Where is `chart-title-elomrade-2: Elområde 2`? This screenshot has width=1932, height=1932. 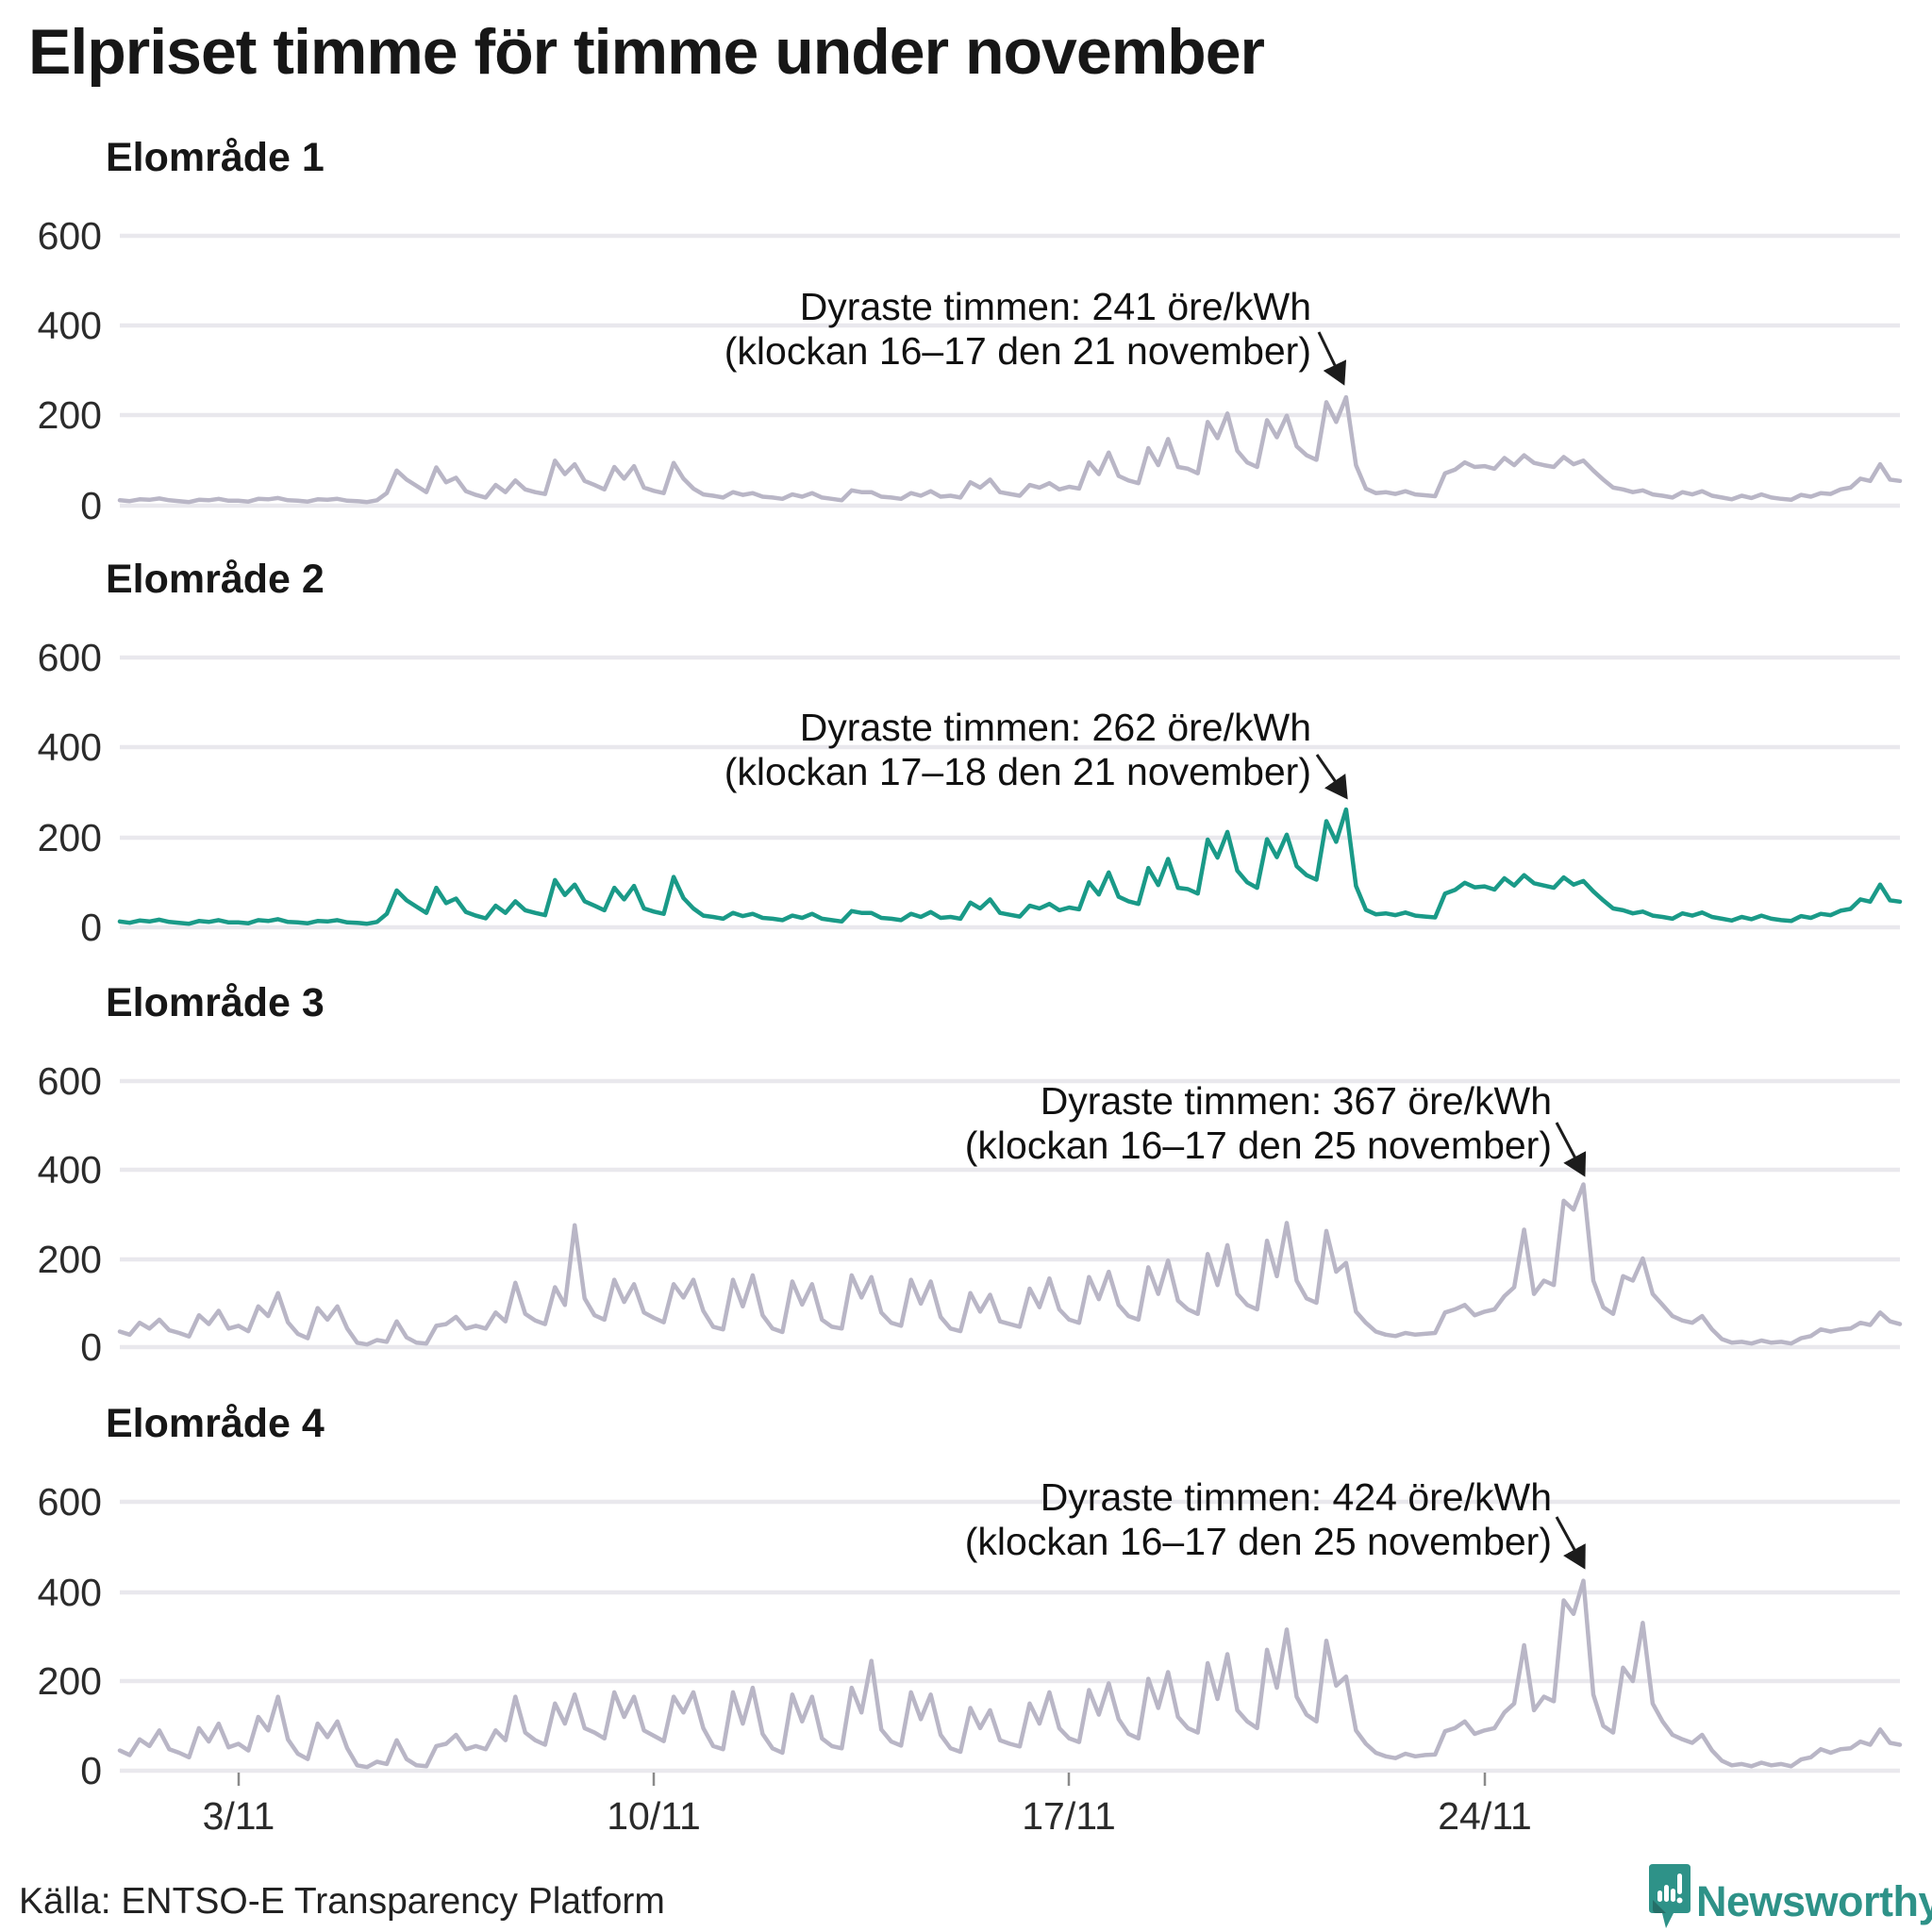 chart-title-elomrade-2: Elområde 2 is located at coordinates (216, 579).